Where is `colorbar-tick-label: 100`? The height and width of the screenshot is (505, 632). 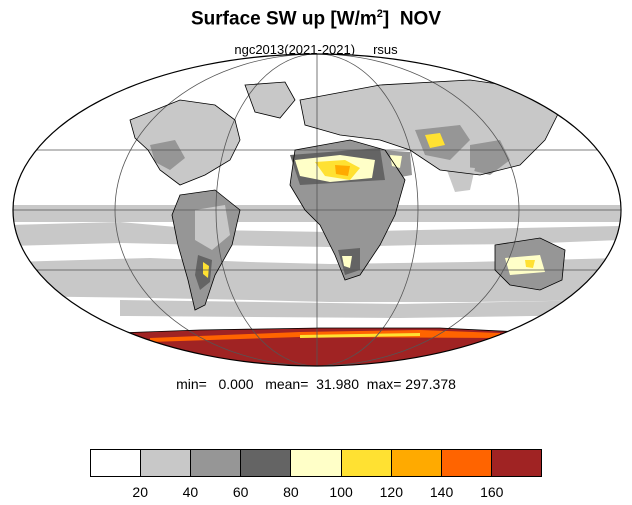
colorbar-tick-label: 100 is located at coordinates (341, 492).